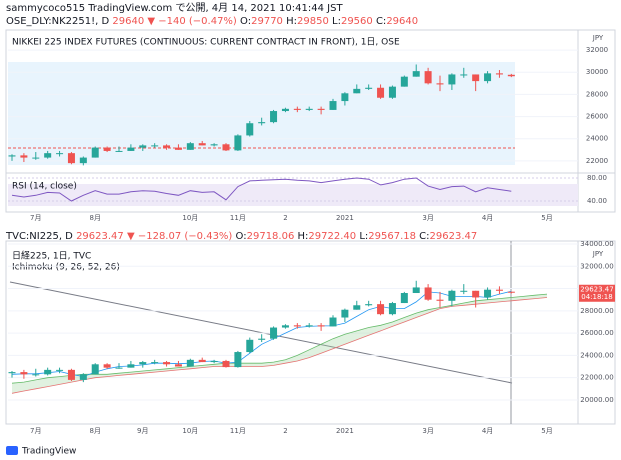 This screenshot has width=621, height=460. What do you see at coordinates (357, 21) in the screenshot?
I see `ohlc-value: 29560` at bounding box center [357, 21].